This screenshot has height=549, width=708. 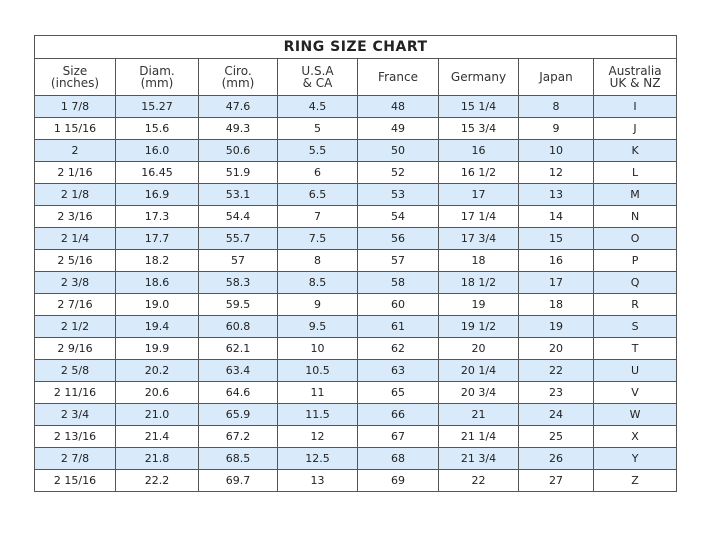 I want to click on cell-germany: 17 3/4, so click(x=478, y=238).